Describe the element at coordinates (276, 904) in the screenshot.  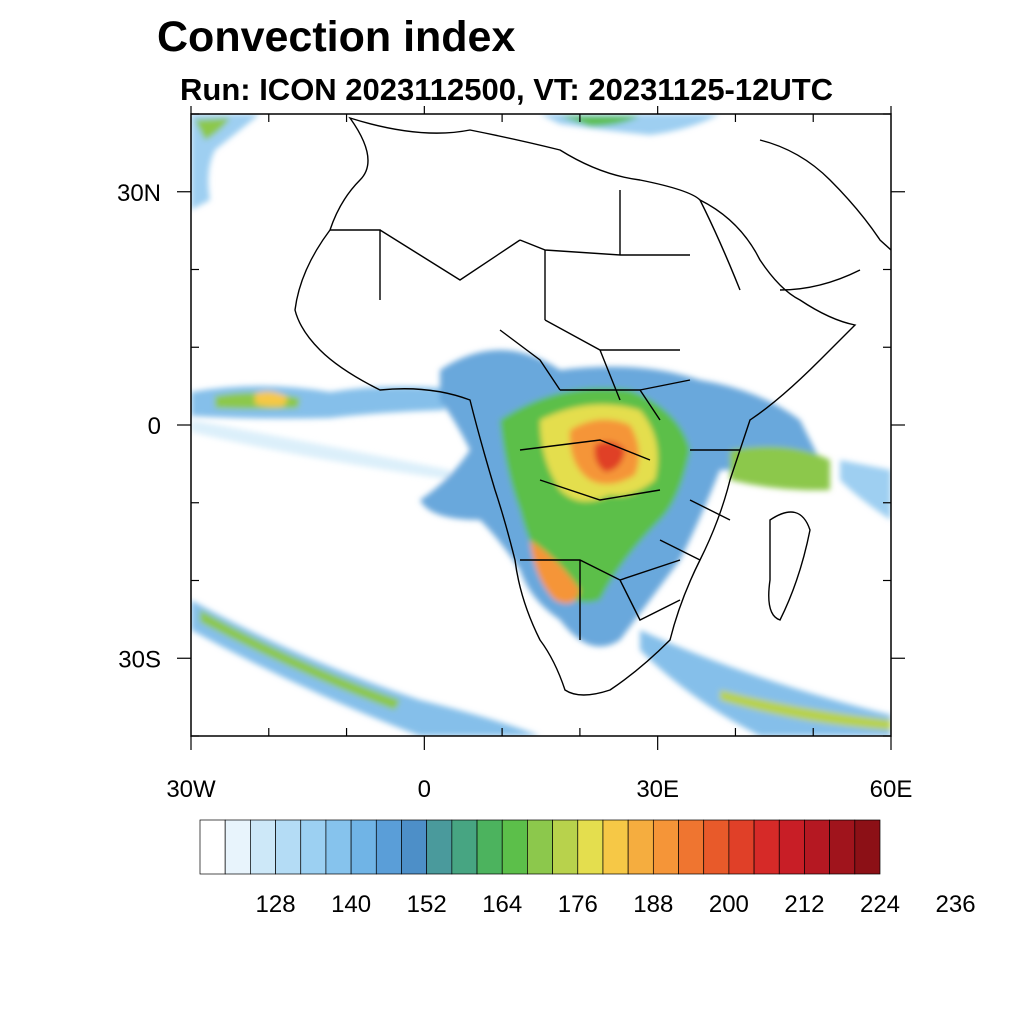
I see `colorbar-tick-label: 128` at that location.